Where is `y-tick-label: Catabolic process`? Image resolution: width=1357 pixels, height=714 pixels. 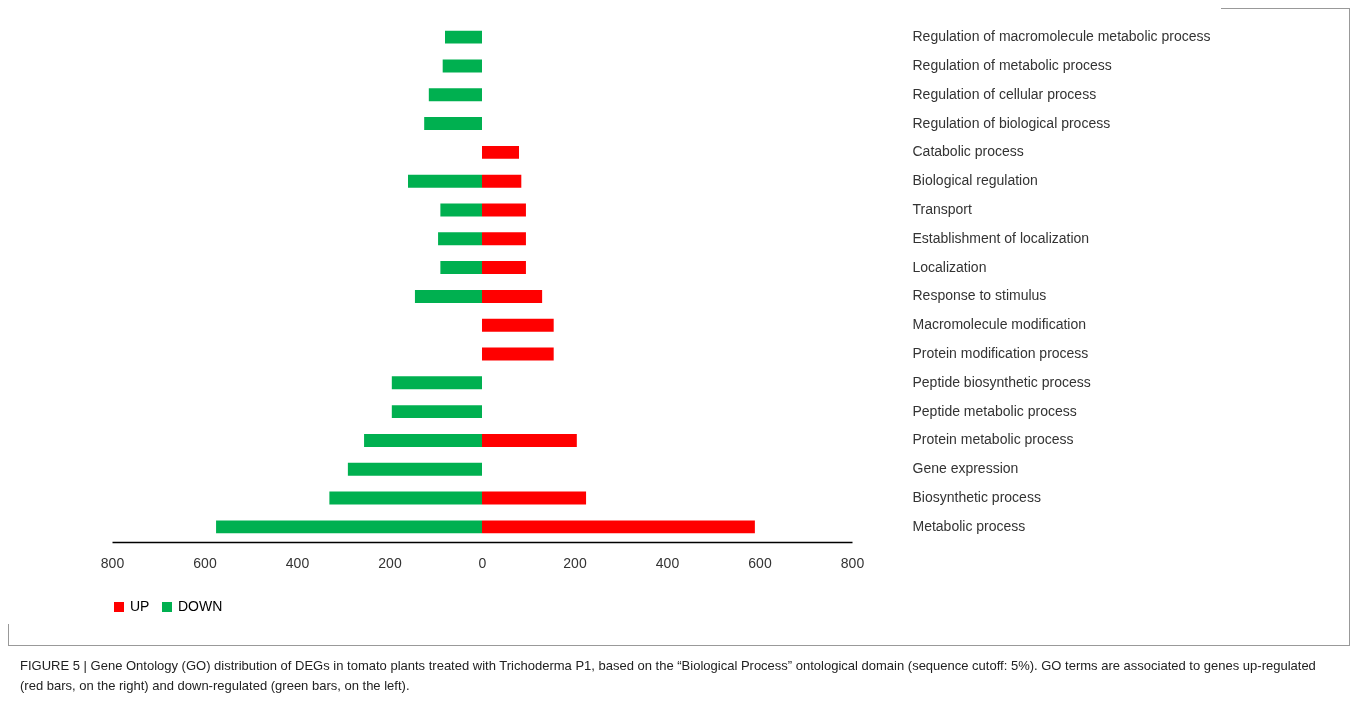
y-tick-label: Catabolic process is located at coordinates (968, 151).